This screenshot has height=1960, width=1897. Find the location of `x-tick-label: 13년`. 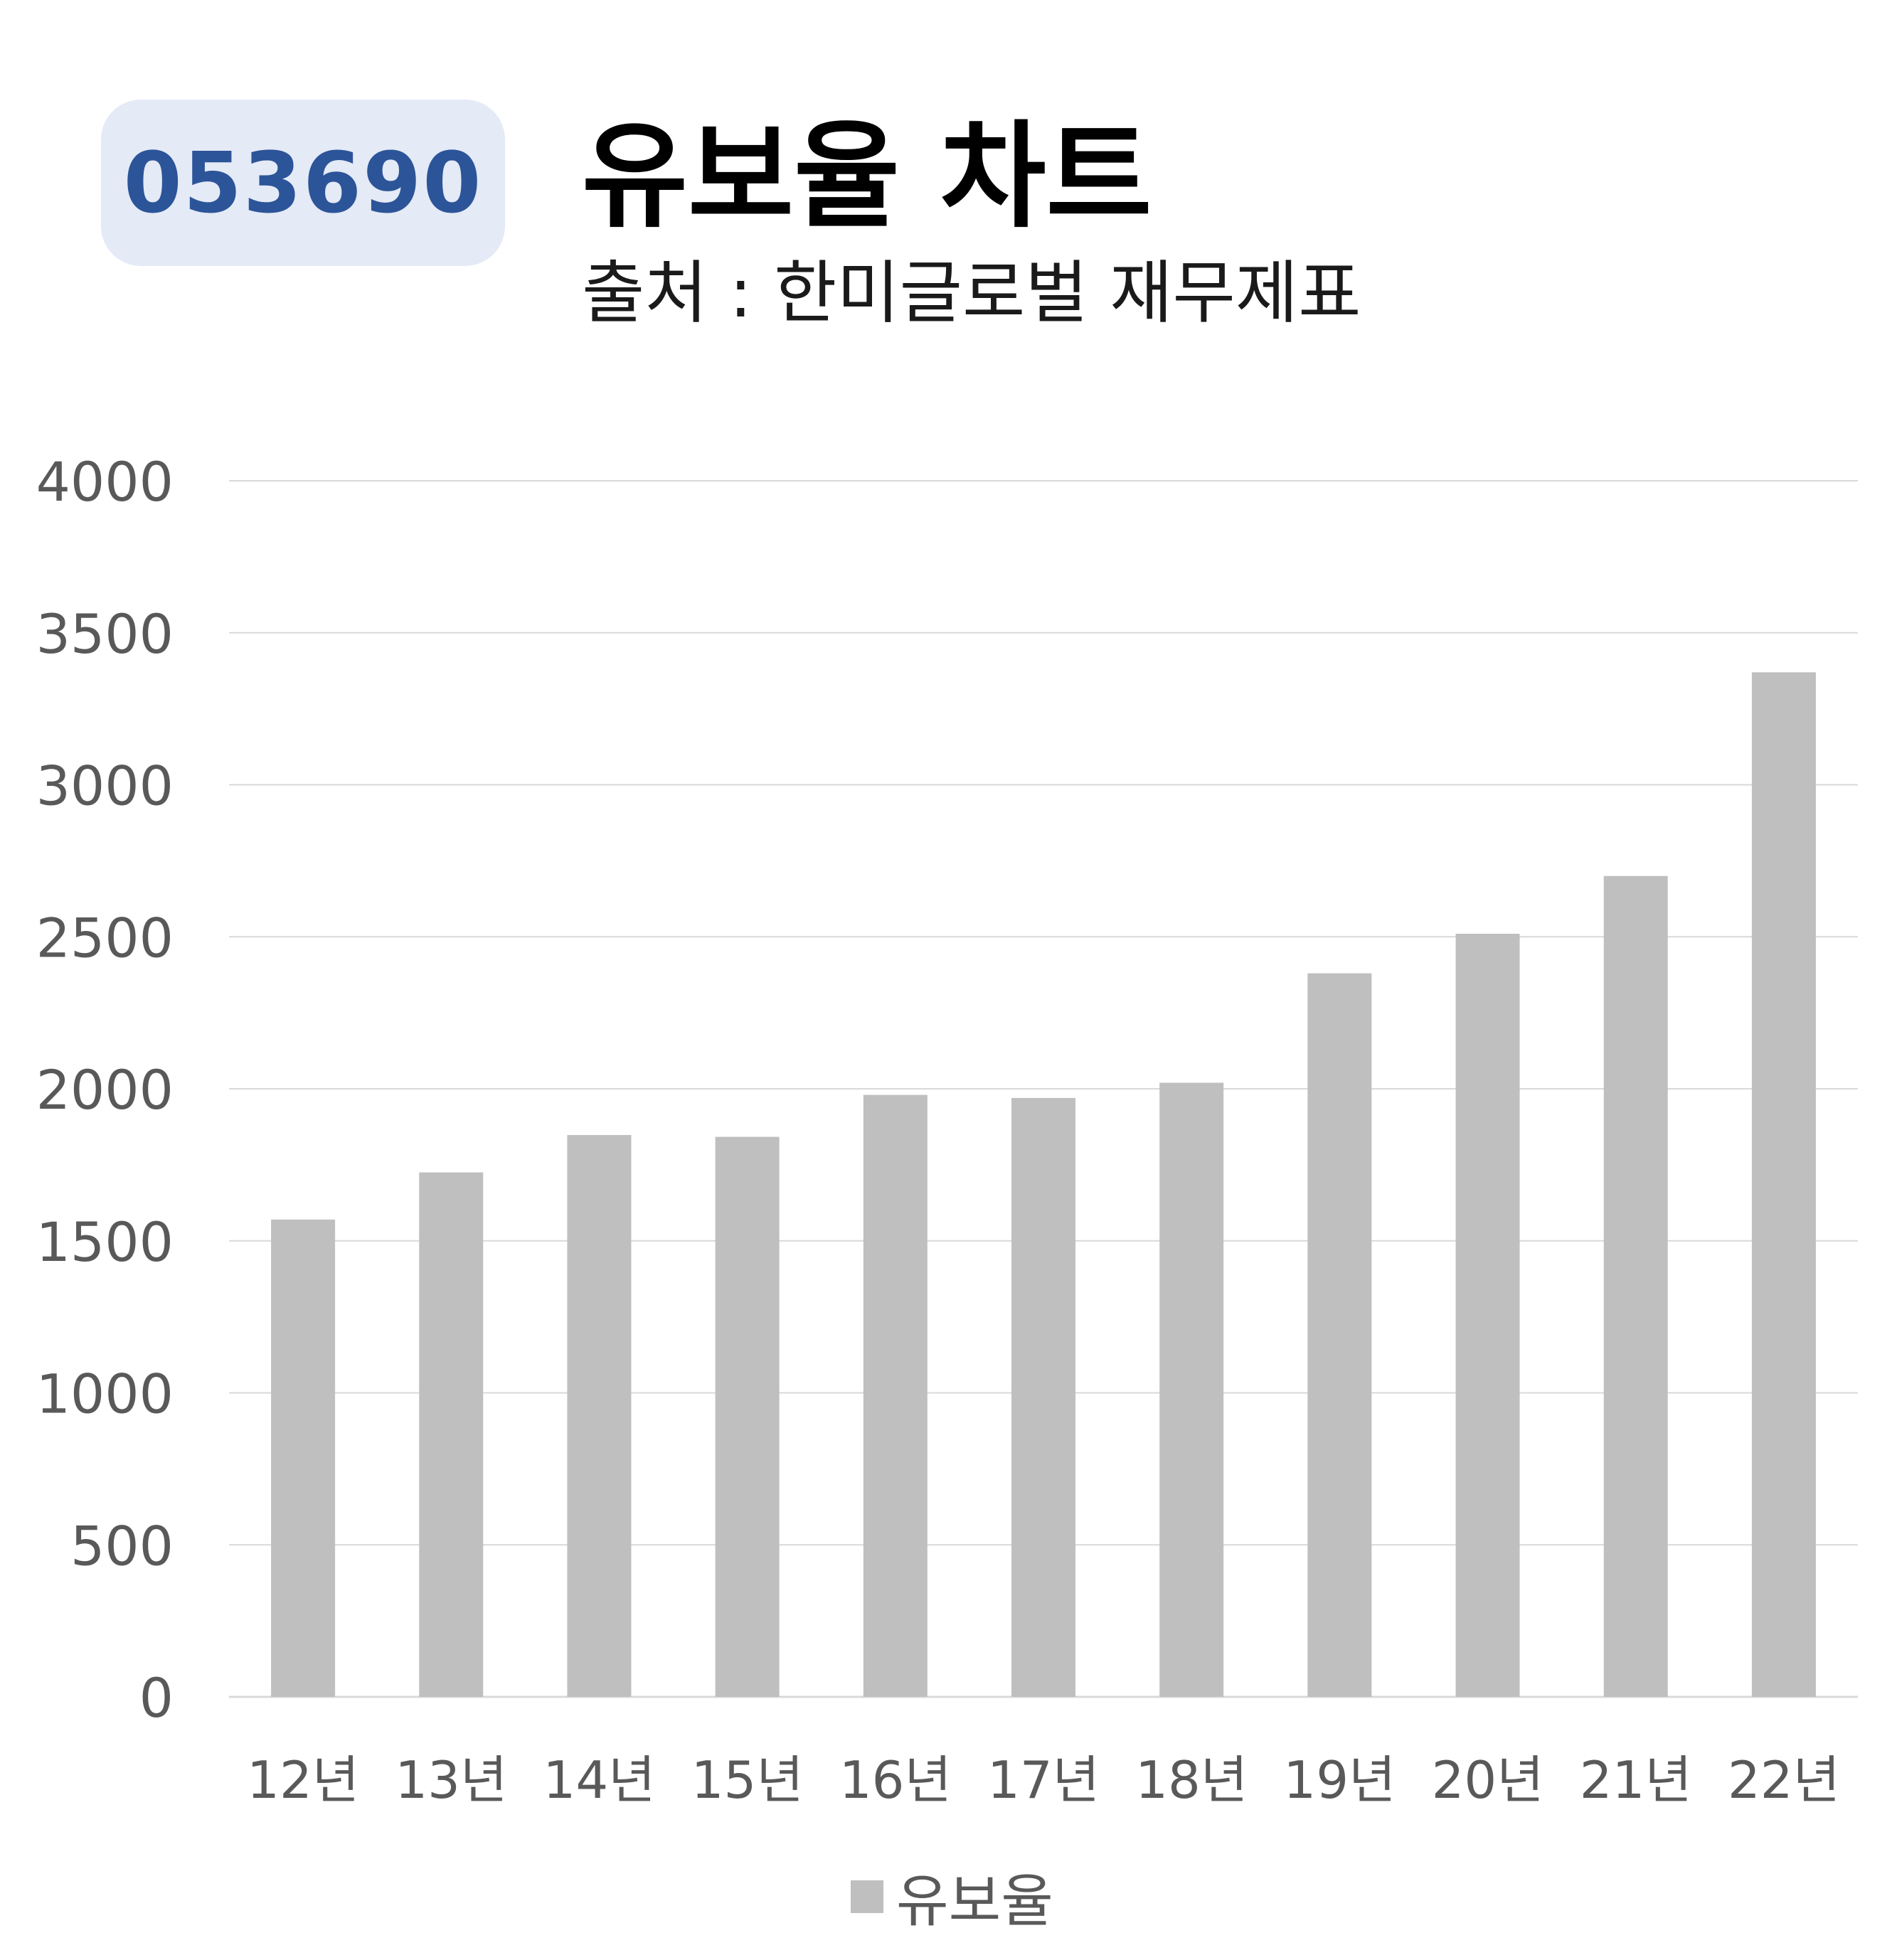

x-tick-label: 13년 is located at coordinates (451, 1780).